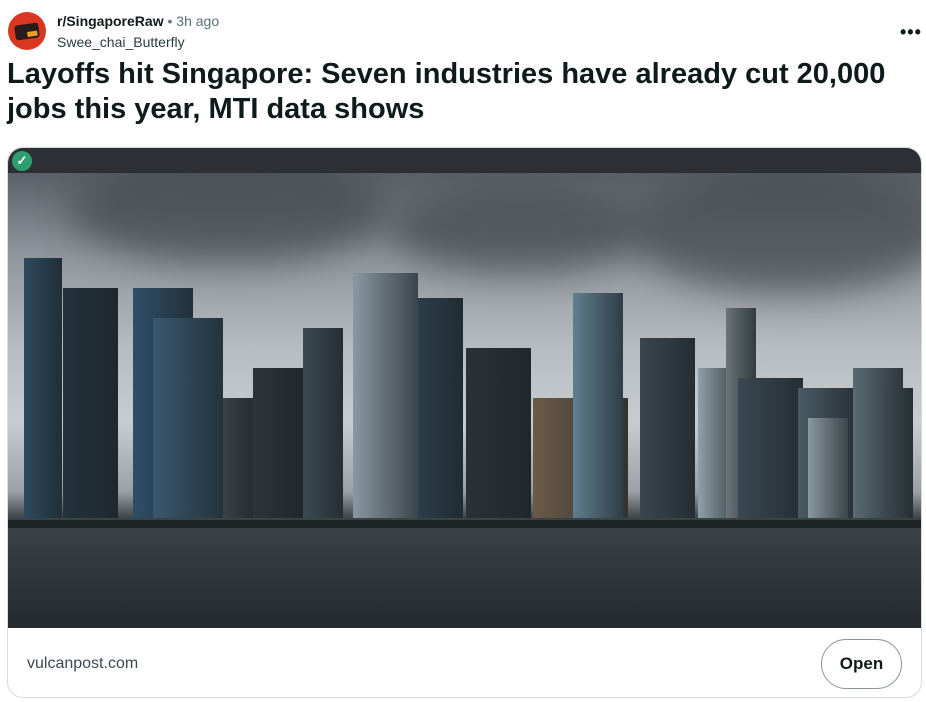 This screenshot has width=926, height=702. What do you see at coordinates (911, 32) in the screenshot?
I see `more-options-icon: •••` at bounding box center [911, 32].